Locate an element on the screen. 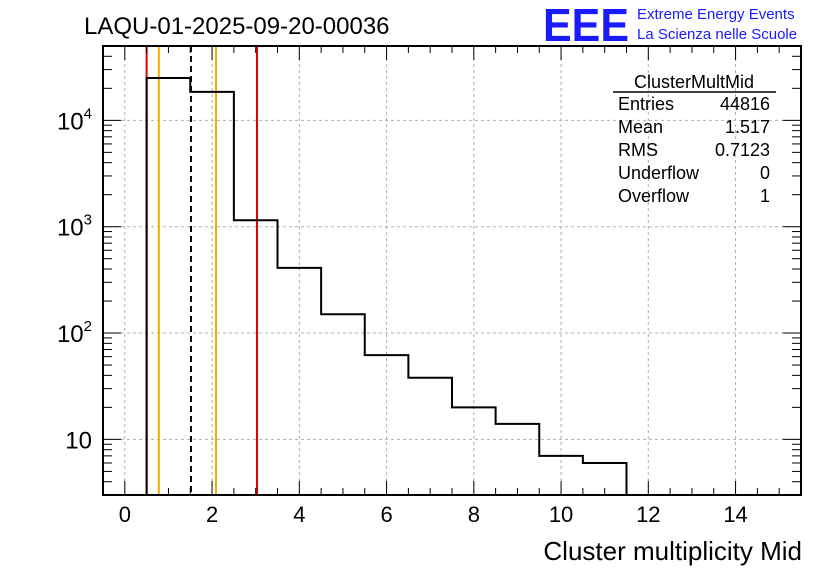 This screenshot has height=572, width=836. x-axis-label: Cluster multiplicity Mid is located at coordinates (672, 551).